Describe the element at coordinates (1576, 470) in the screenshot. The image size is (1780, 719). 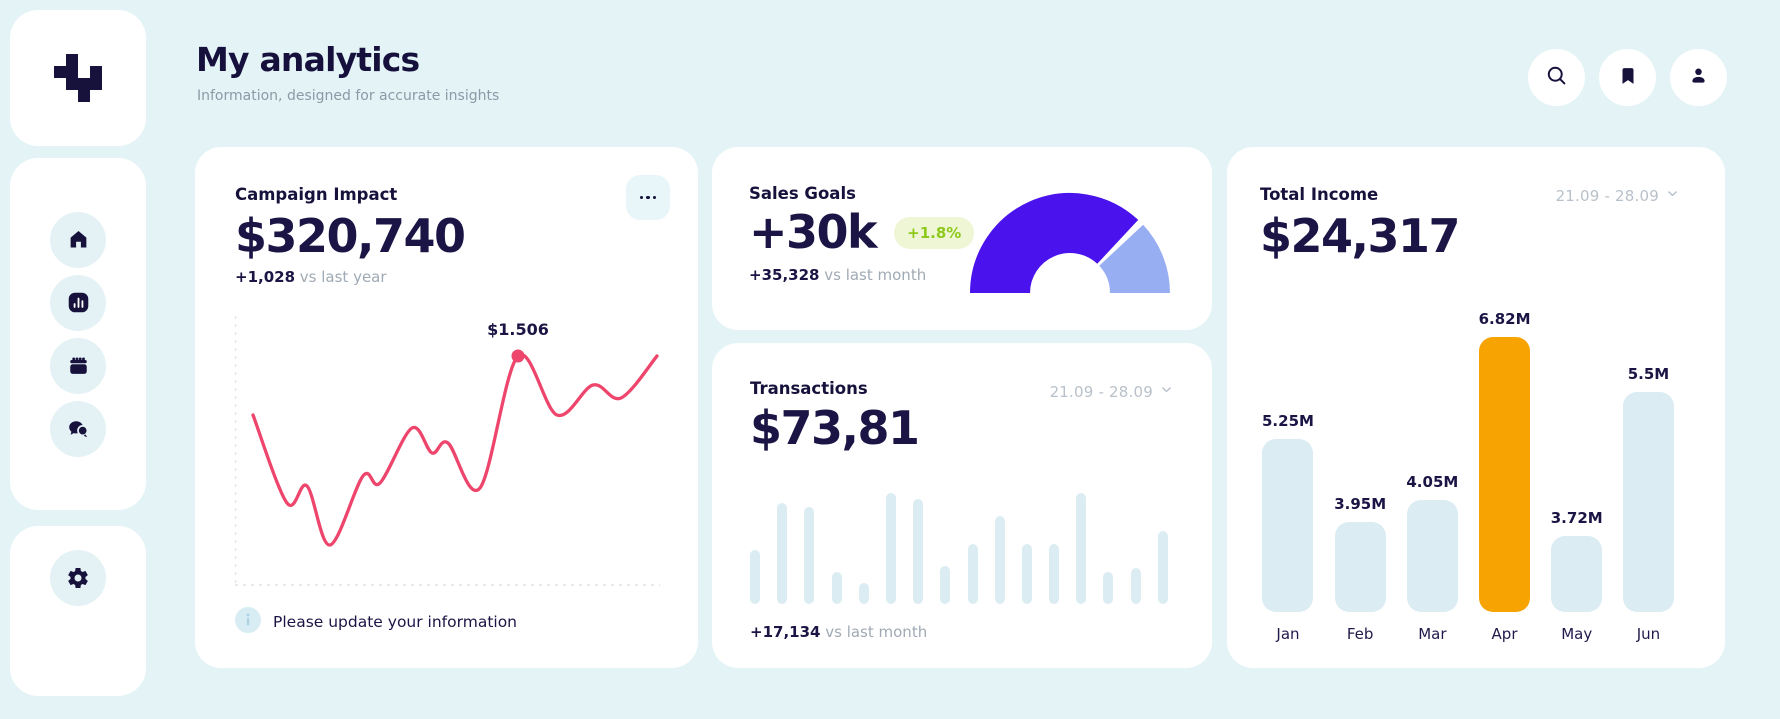
I see `income-month-column: 3.72M May` at that location.